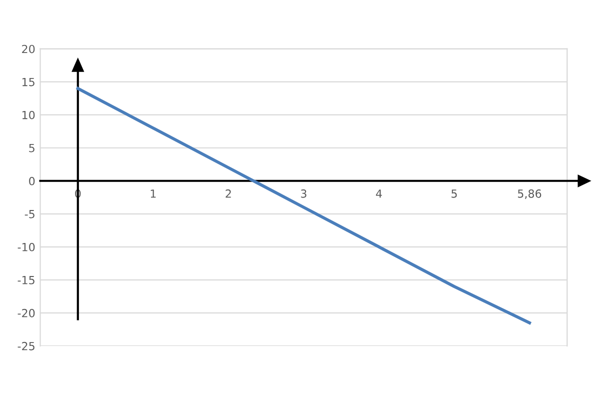  What do you see at coordinates (26, 346) in the screenshot?
I see `y-tick-label: -25` at bounding box center [26, 346].